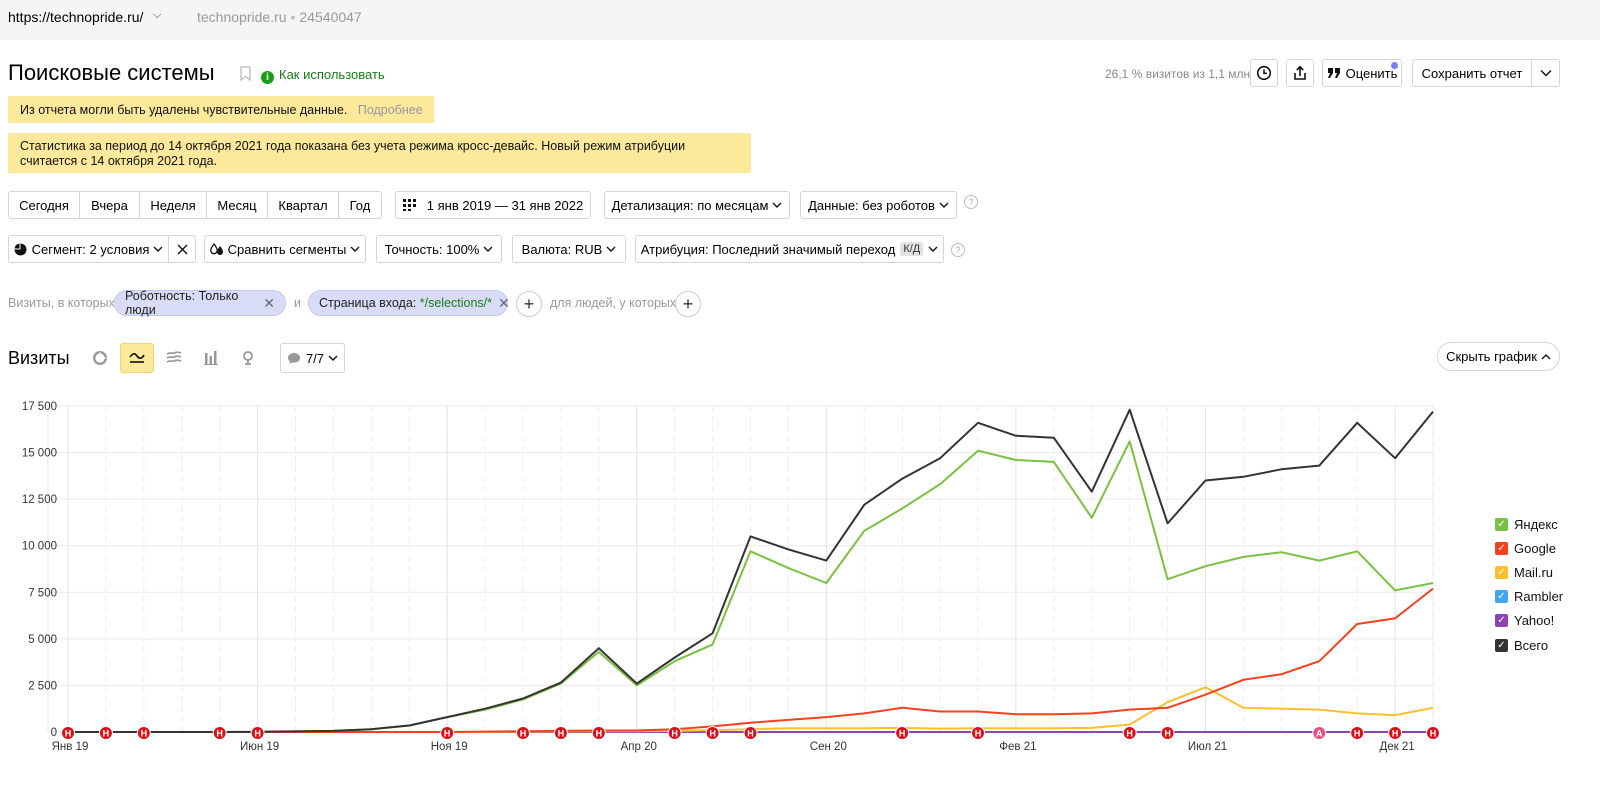 This screenshot has width=1600, height=799. I want to click on sensitive-data-more-link: Подробнее, so click(390, 110).